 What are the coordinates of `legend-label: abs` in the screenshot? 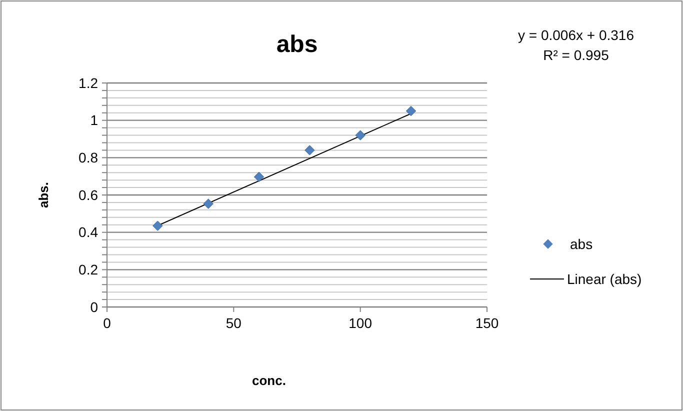 It's located at (581, 244).